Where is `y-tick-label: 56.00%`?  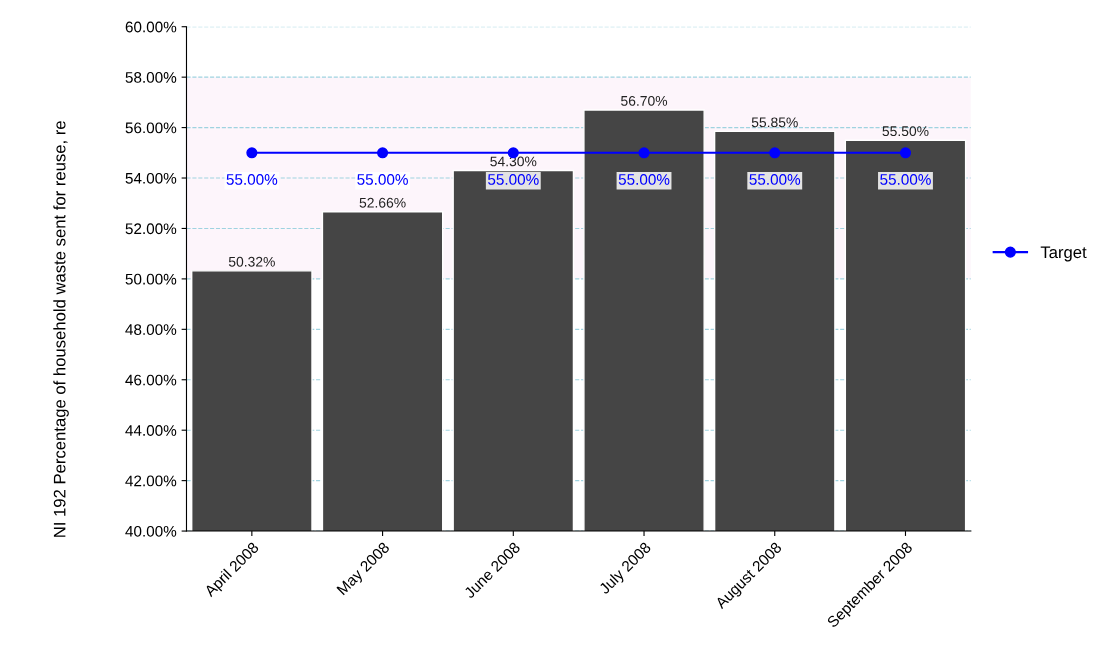 y-tick-label: 56.00% is located at coordinates (151, 128).